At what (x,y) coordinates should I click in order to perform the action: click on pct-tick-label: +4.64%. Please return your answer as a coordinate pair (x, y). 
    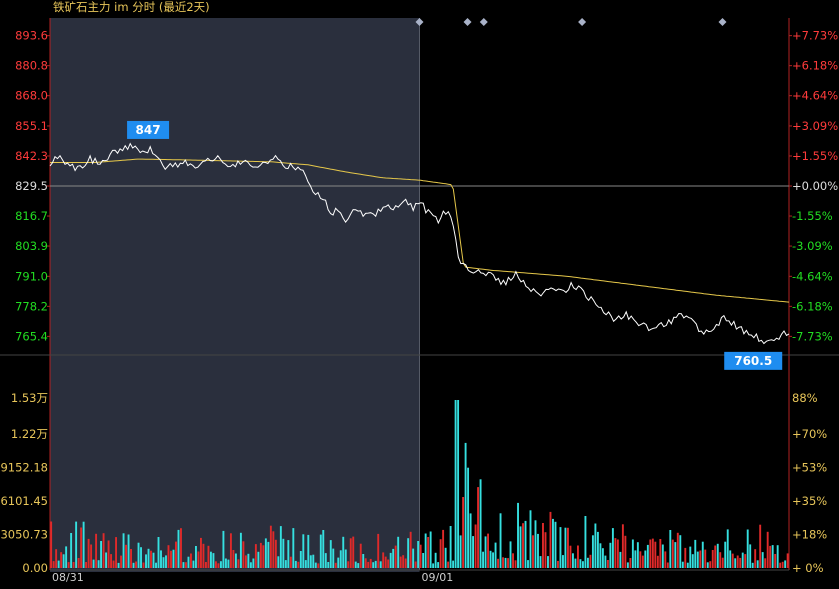
    Looking at the image, I should click on (815, 96).